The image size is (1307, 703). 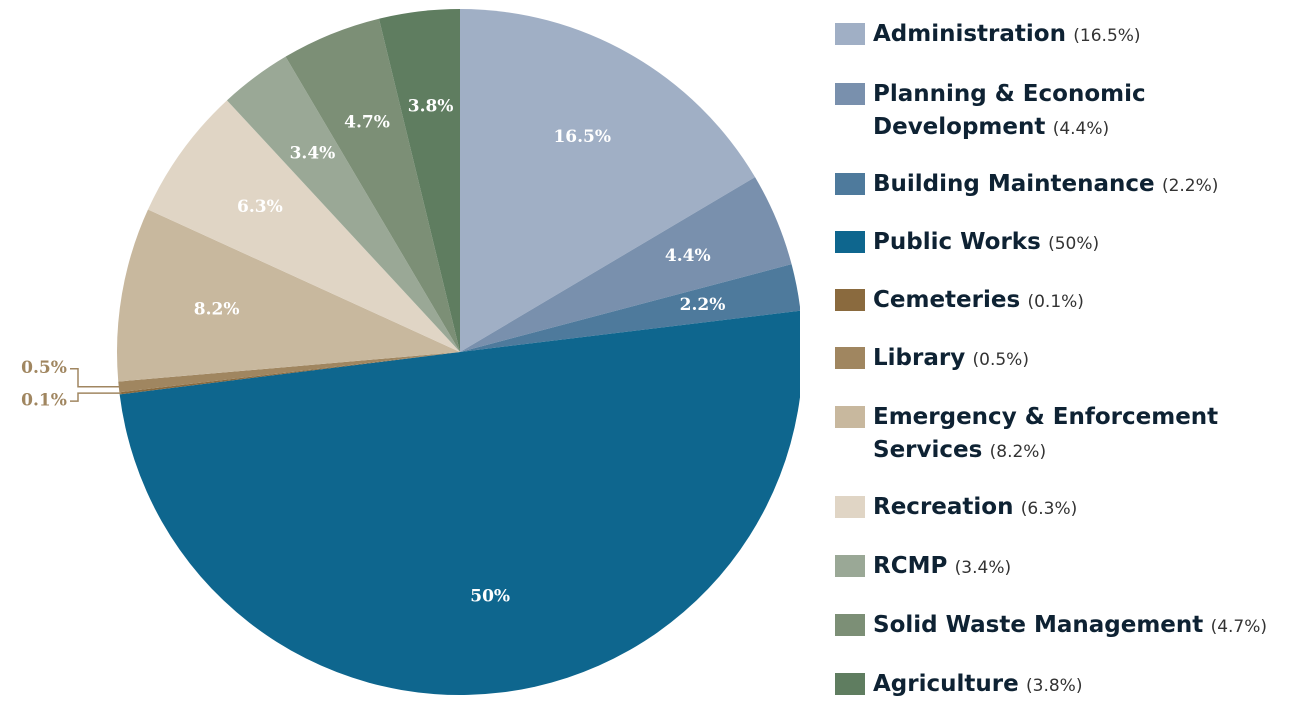 I want to click on legend-text: Agriculture (3.8%), so click(x=1085, y=685).